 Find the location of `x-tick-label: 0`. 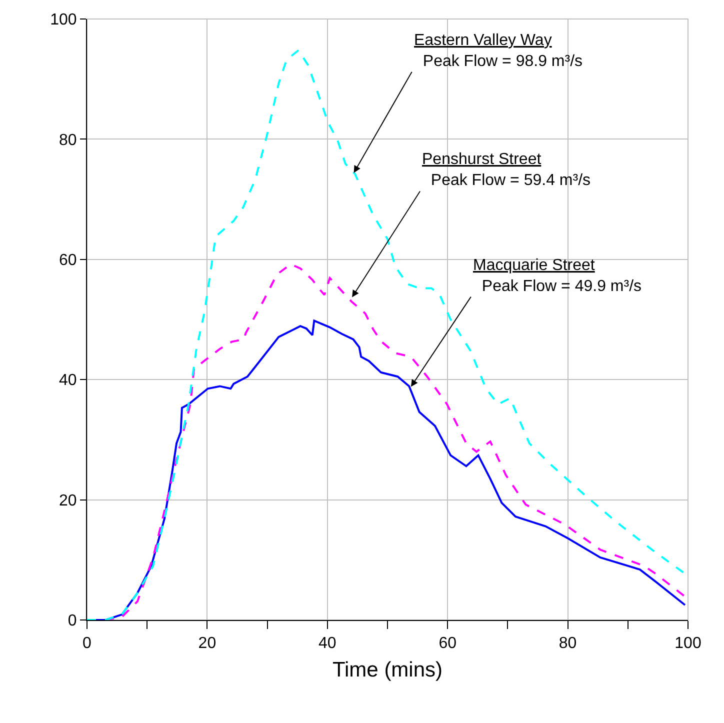

x-tick-label: 0 is located at coordinates (87, 643).